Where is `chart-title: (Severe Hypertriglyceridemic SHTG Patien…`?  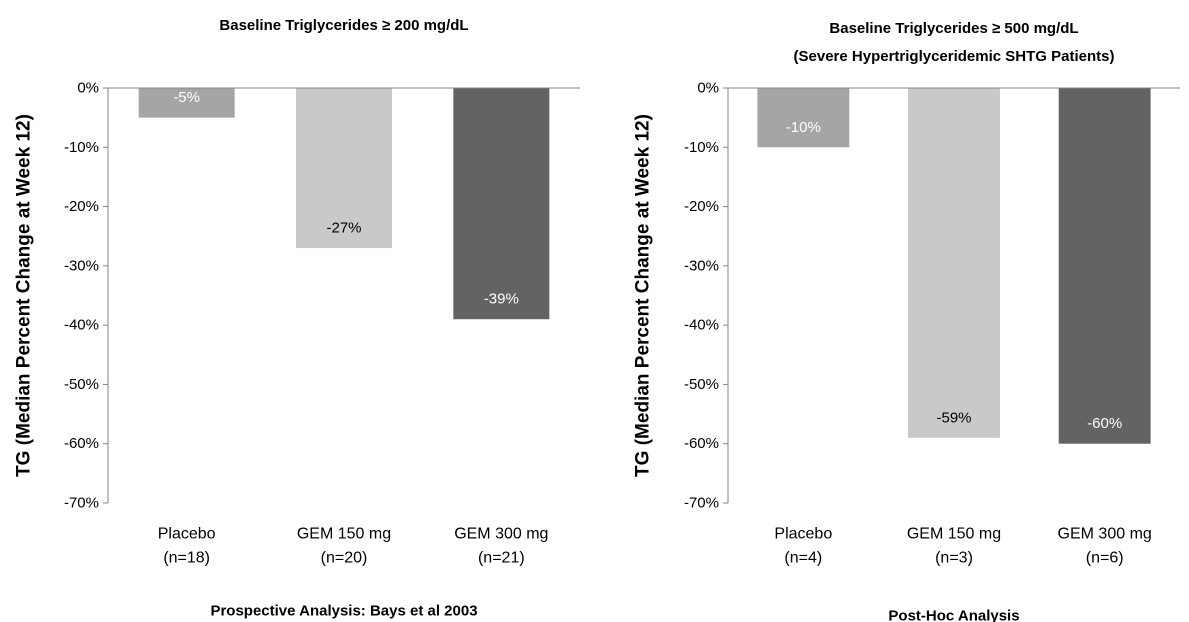 chart-title: (Severe Hypertriglyceridemic SHTG Patien… is located at coordinates (954, 56).